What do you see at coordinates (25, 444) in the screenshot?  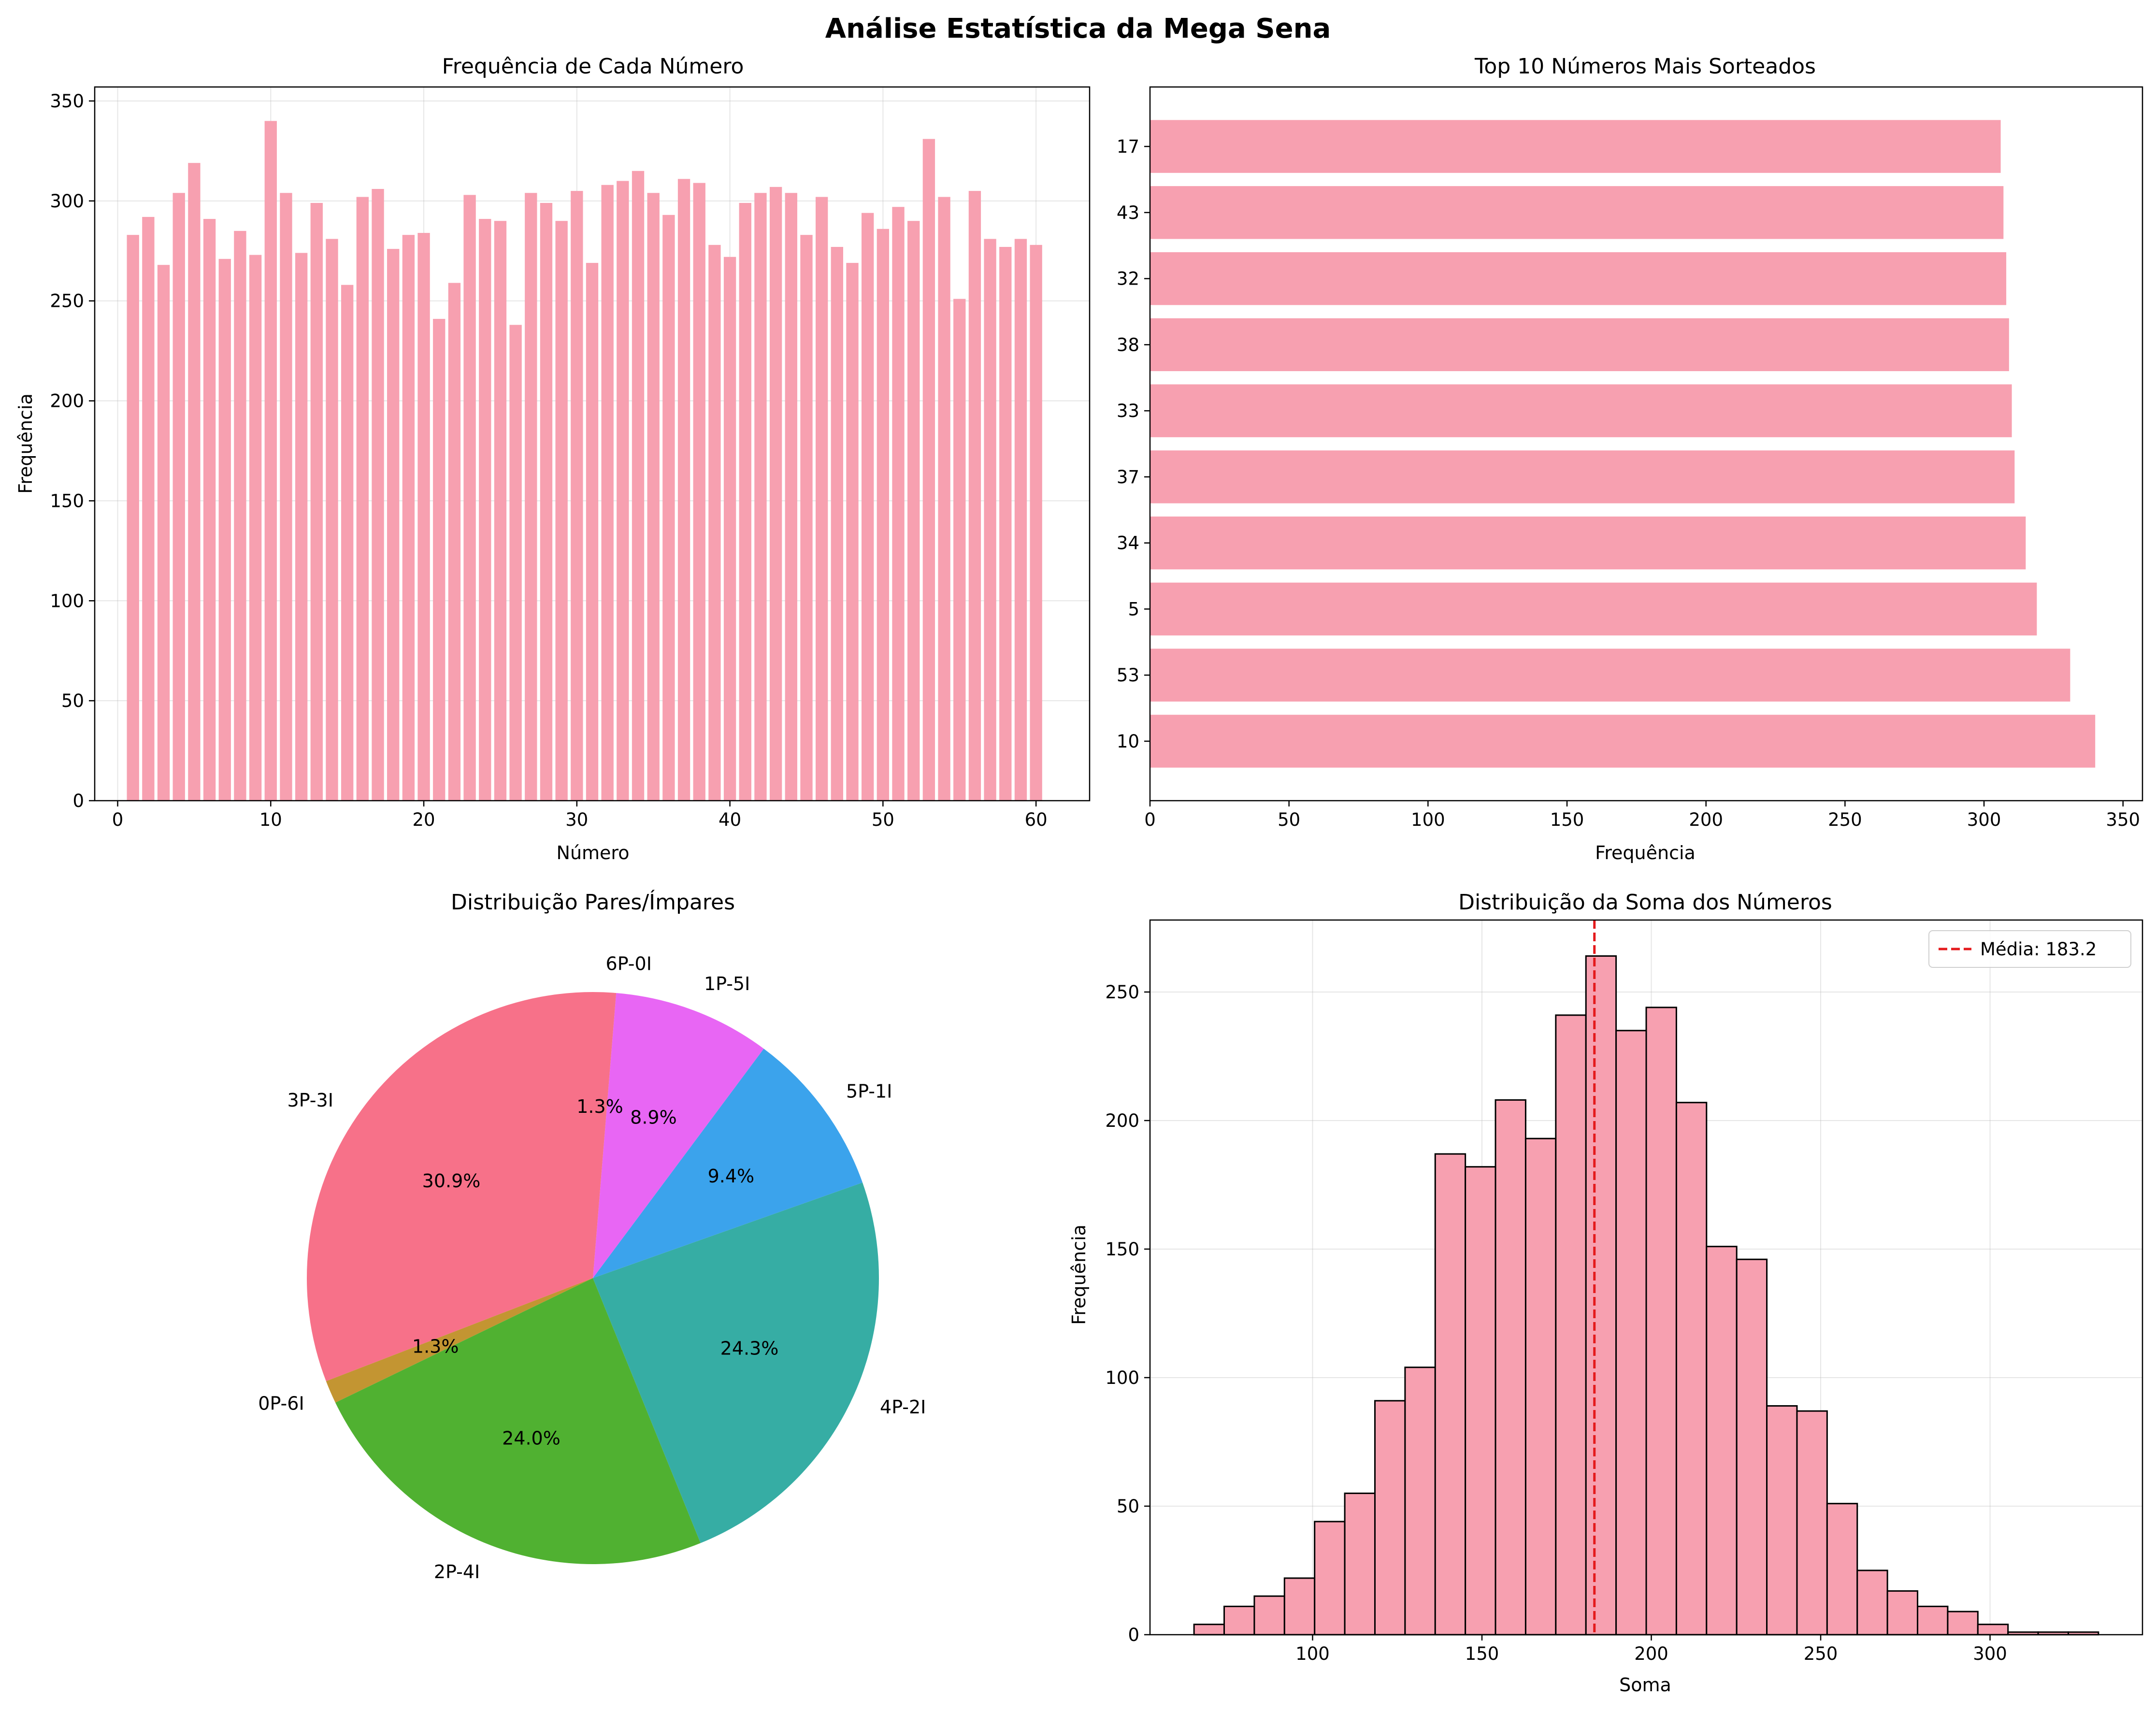 I see `chart1-ylabel: Frequência` at bounding box center [25, 444].